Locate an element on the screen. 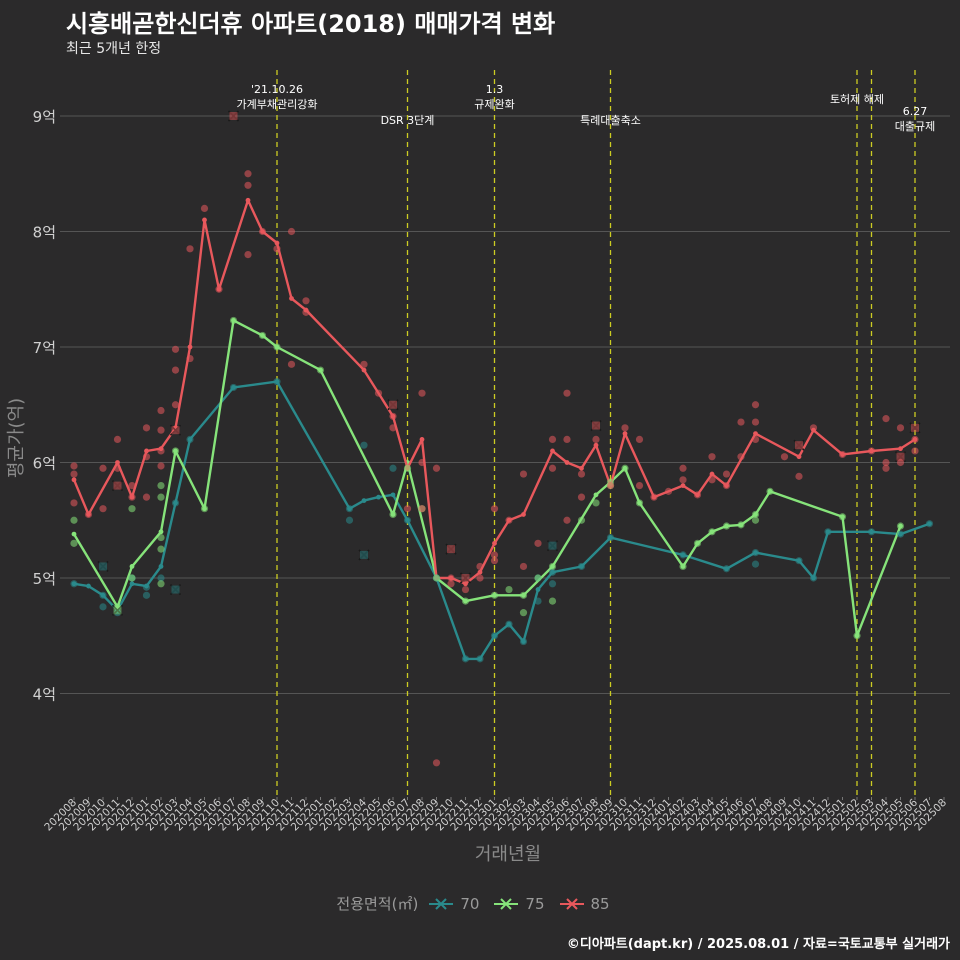 This screenshot has width=960, height=960. event-label: 대출규제 is located at coordinates (915, 126).